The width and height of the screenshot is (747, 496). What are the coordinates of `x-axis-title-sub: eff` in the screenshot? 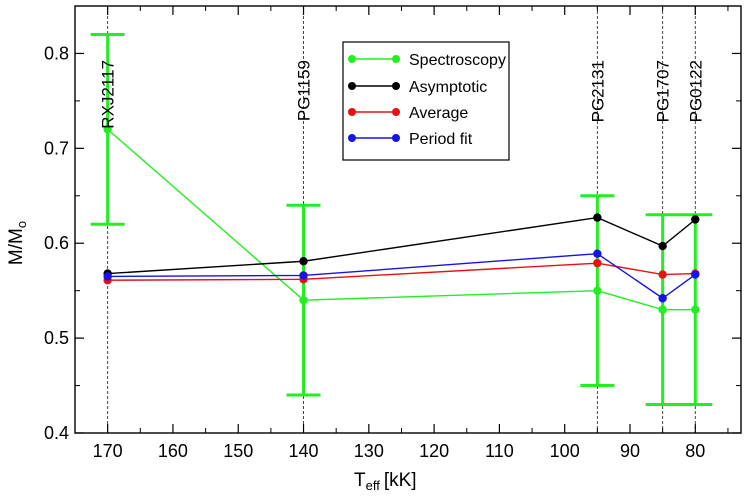 It's located at (373, 485).